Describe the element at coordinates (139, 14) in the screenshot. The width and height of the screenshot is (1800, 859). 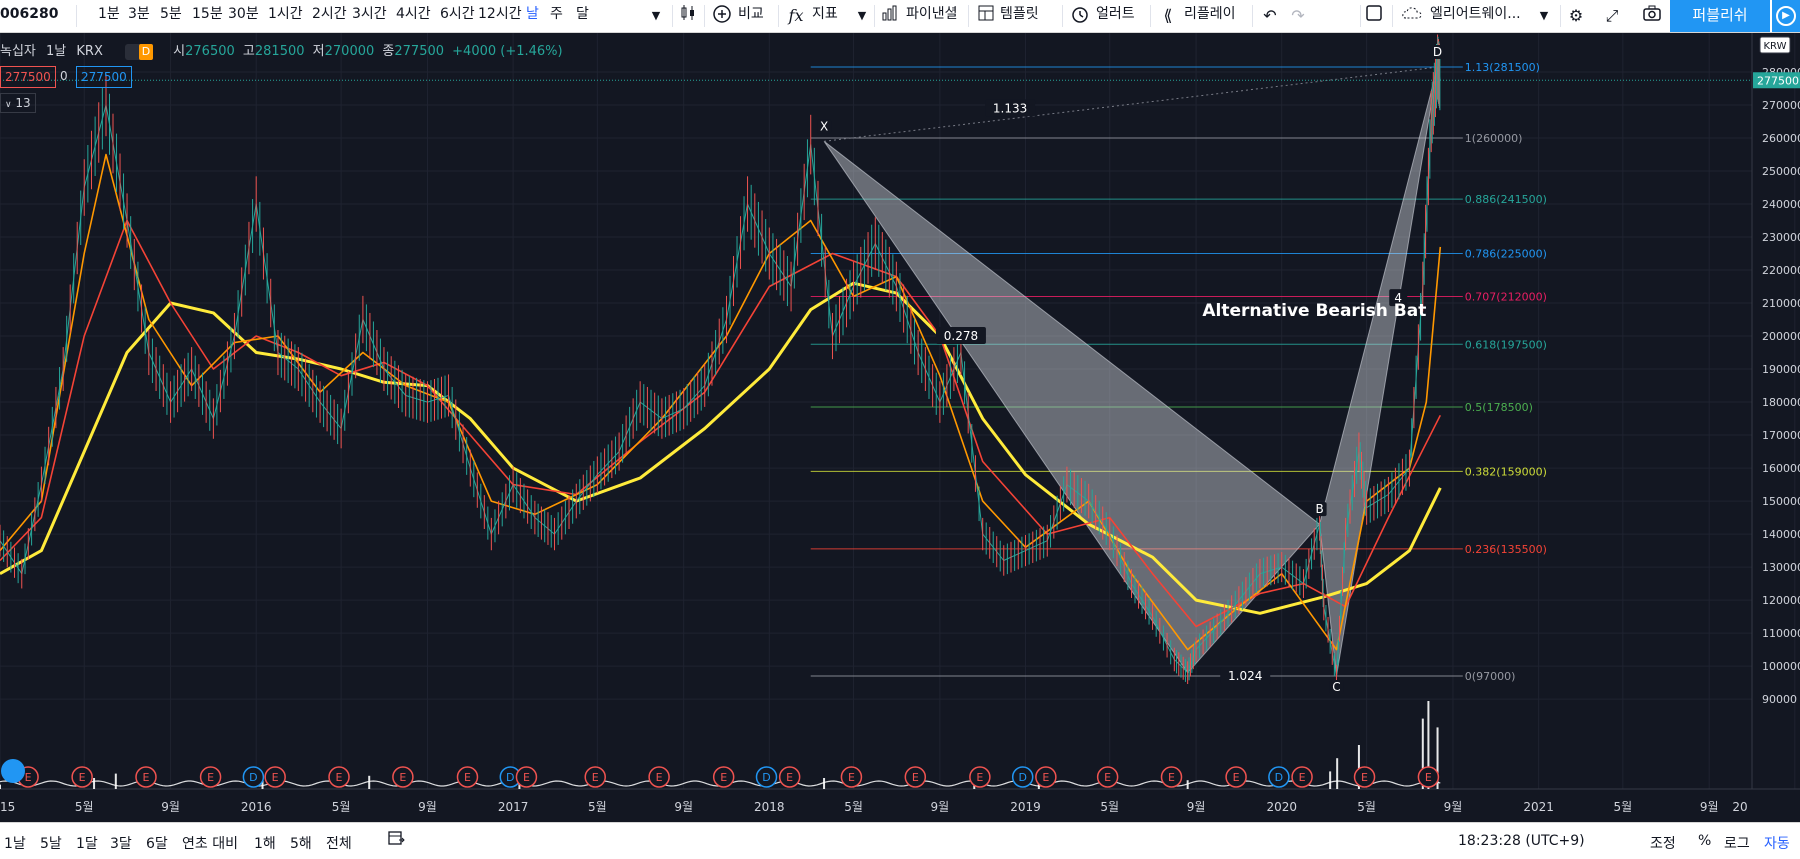
I see `interval-1: 3분` at that location.